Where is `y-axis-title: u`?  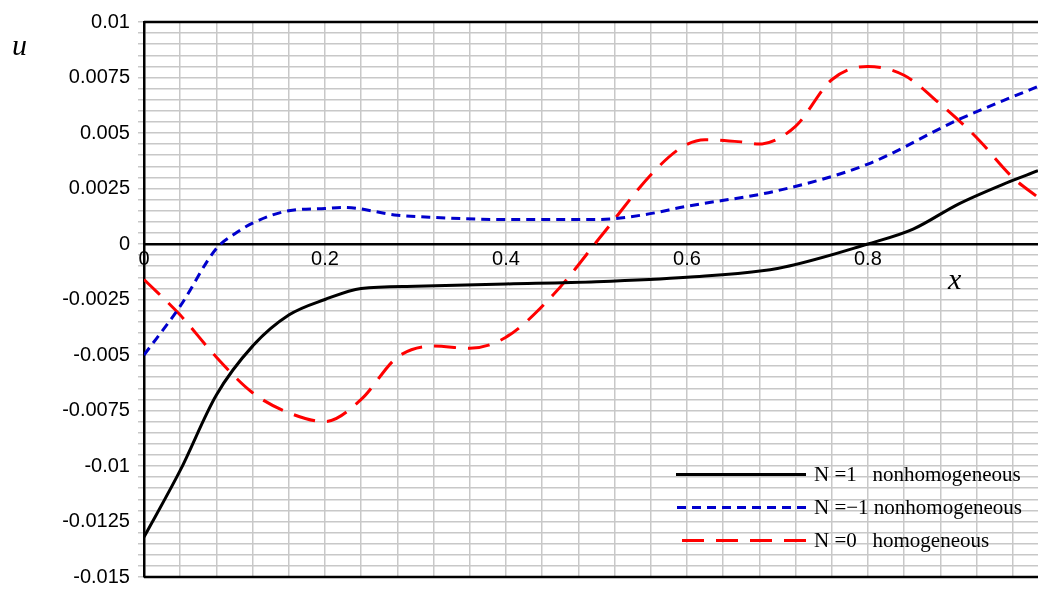
y-axis-title: u is located at coordinates (19, 45).